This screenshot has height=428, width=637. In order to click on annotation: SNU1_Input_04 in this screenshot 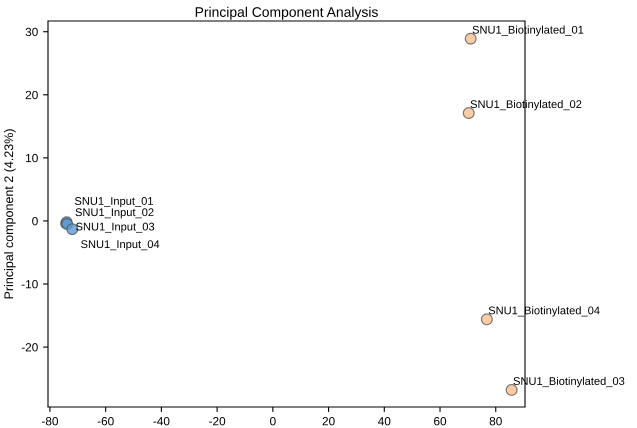, I will do `click(120, 245)`.